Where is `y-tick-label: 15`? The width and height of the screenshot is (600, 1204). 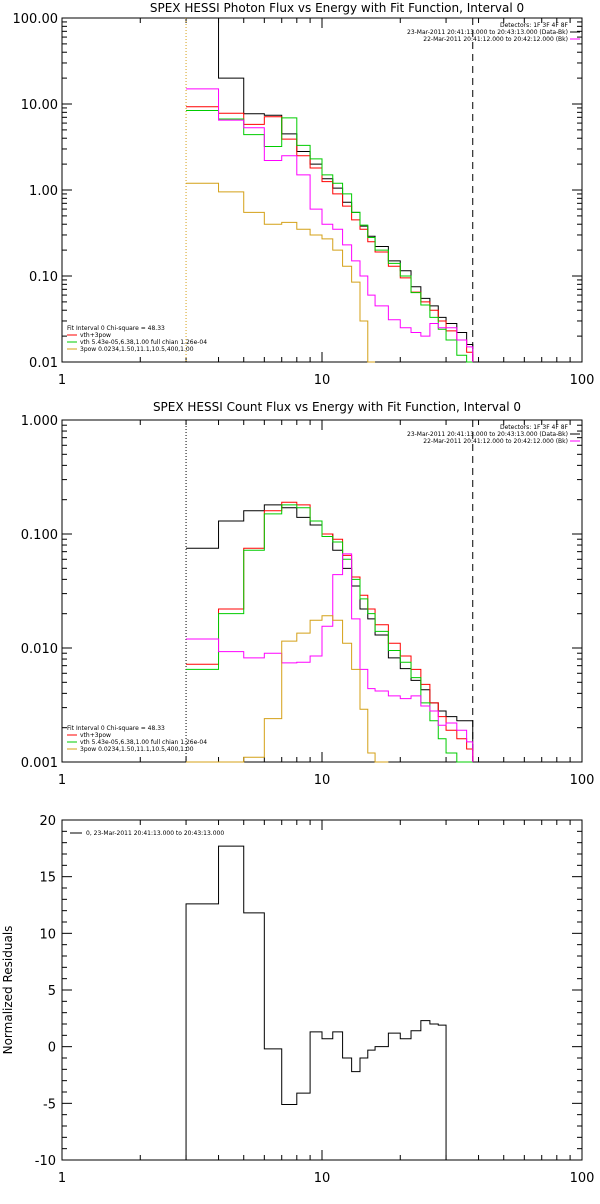 y-tick-label: 15 is located at coordinates (47, 878).